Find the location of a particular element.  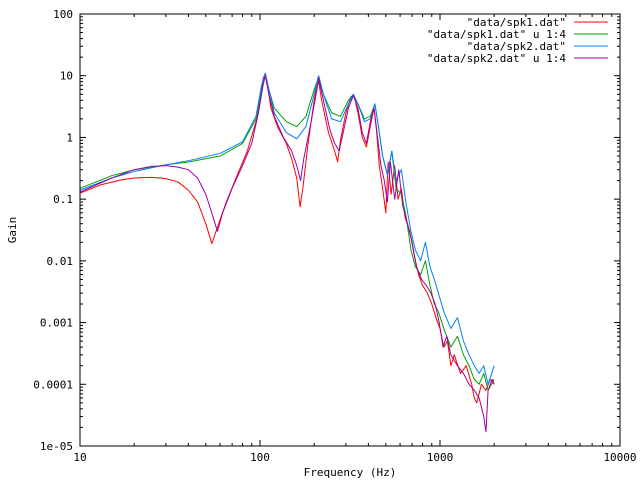

legend-label-1: "data/spk1.dat" is located at coordinates (516, 22).